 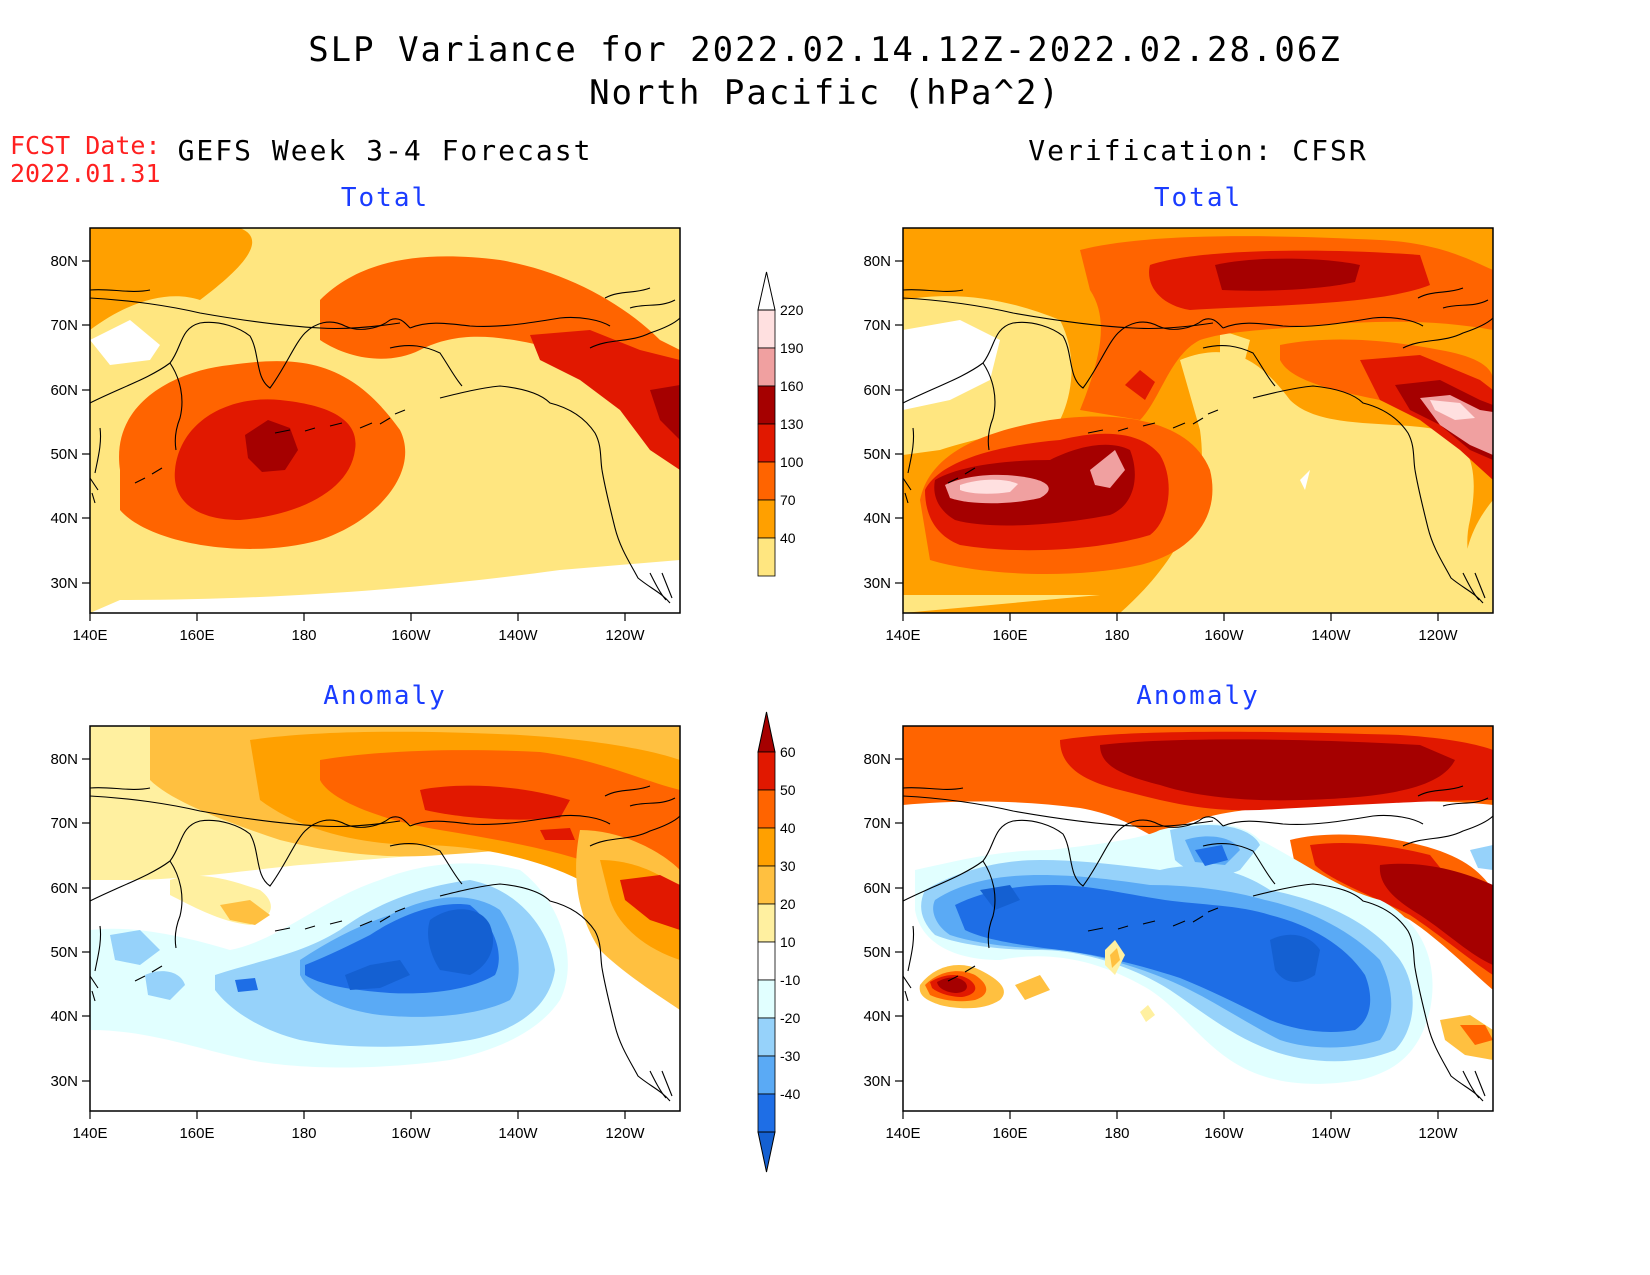 I want to click on main-subtitle: North Pacific (hPa^2), so click(x=825, y=93).